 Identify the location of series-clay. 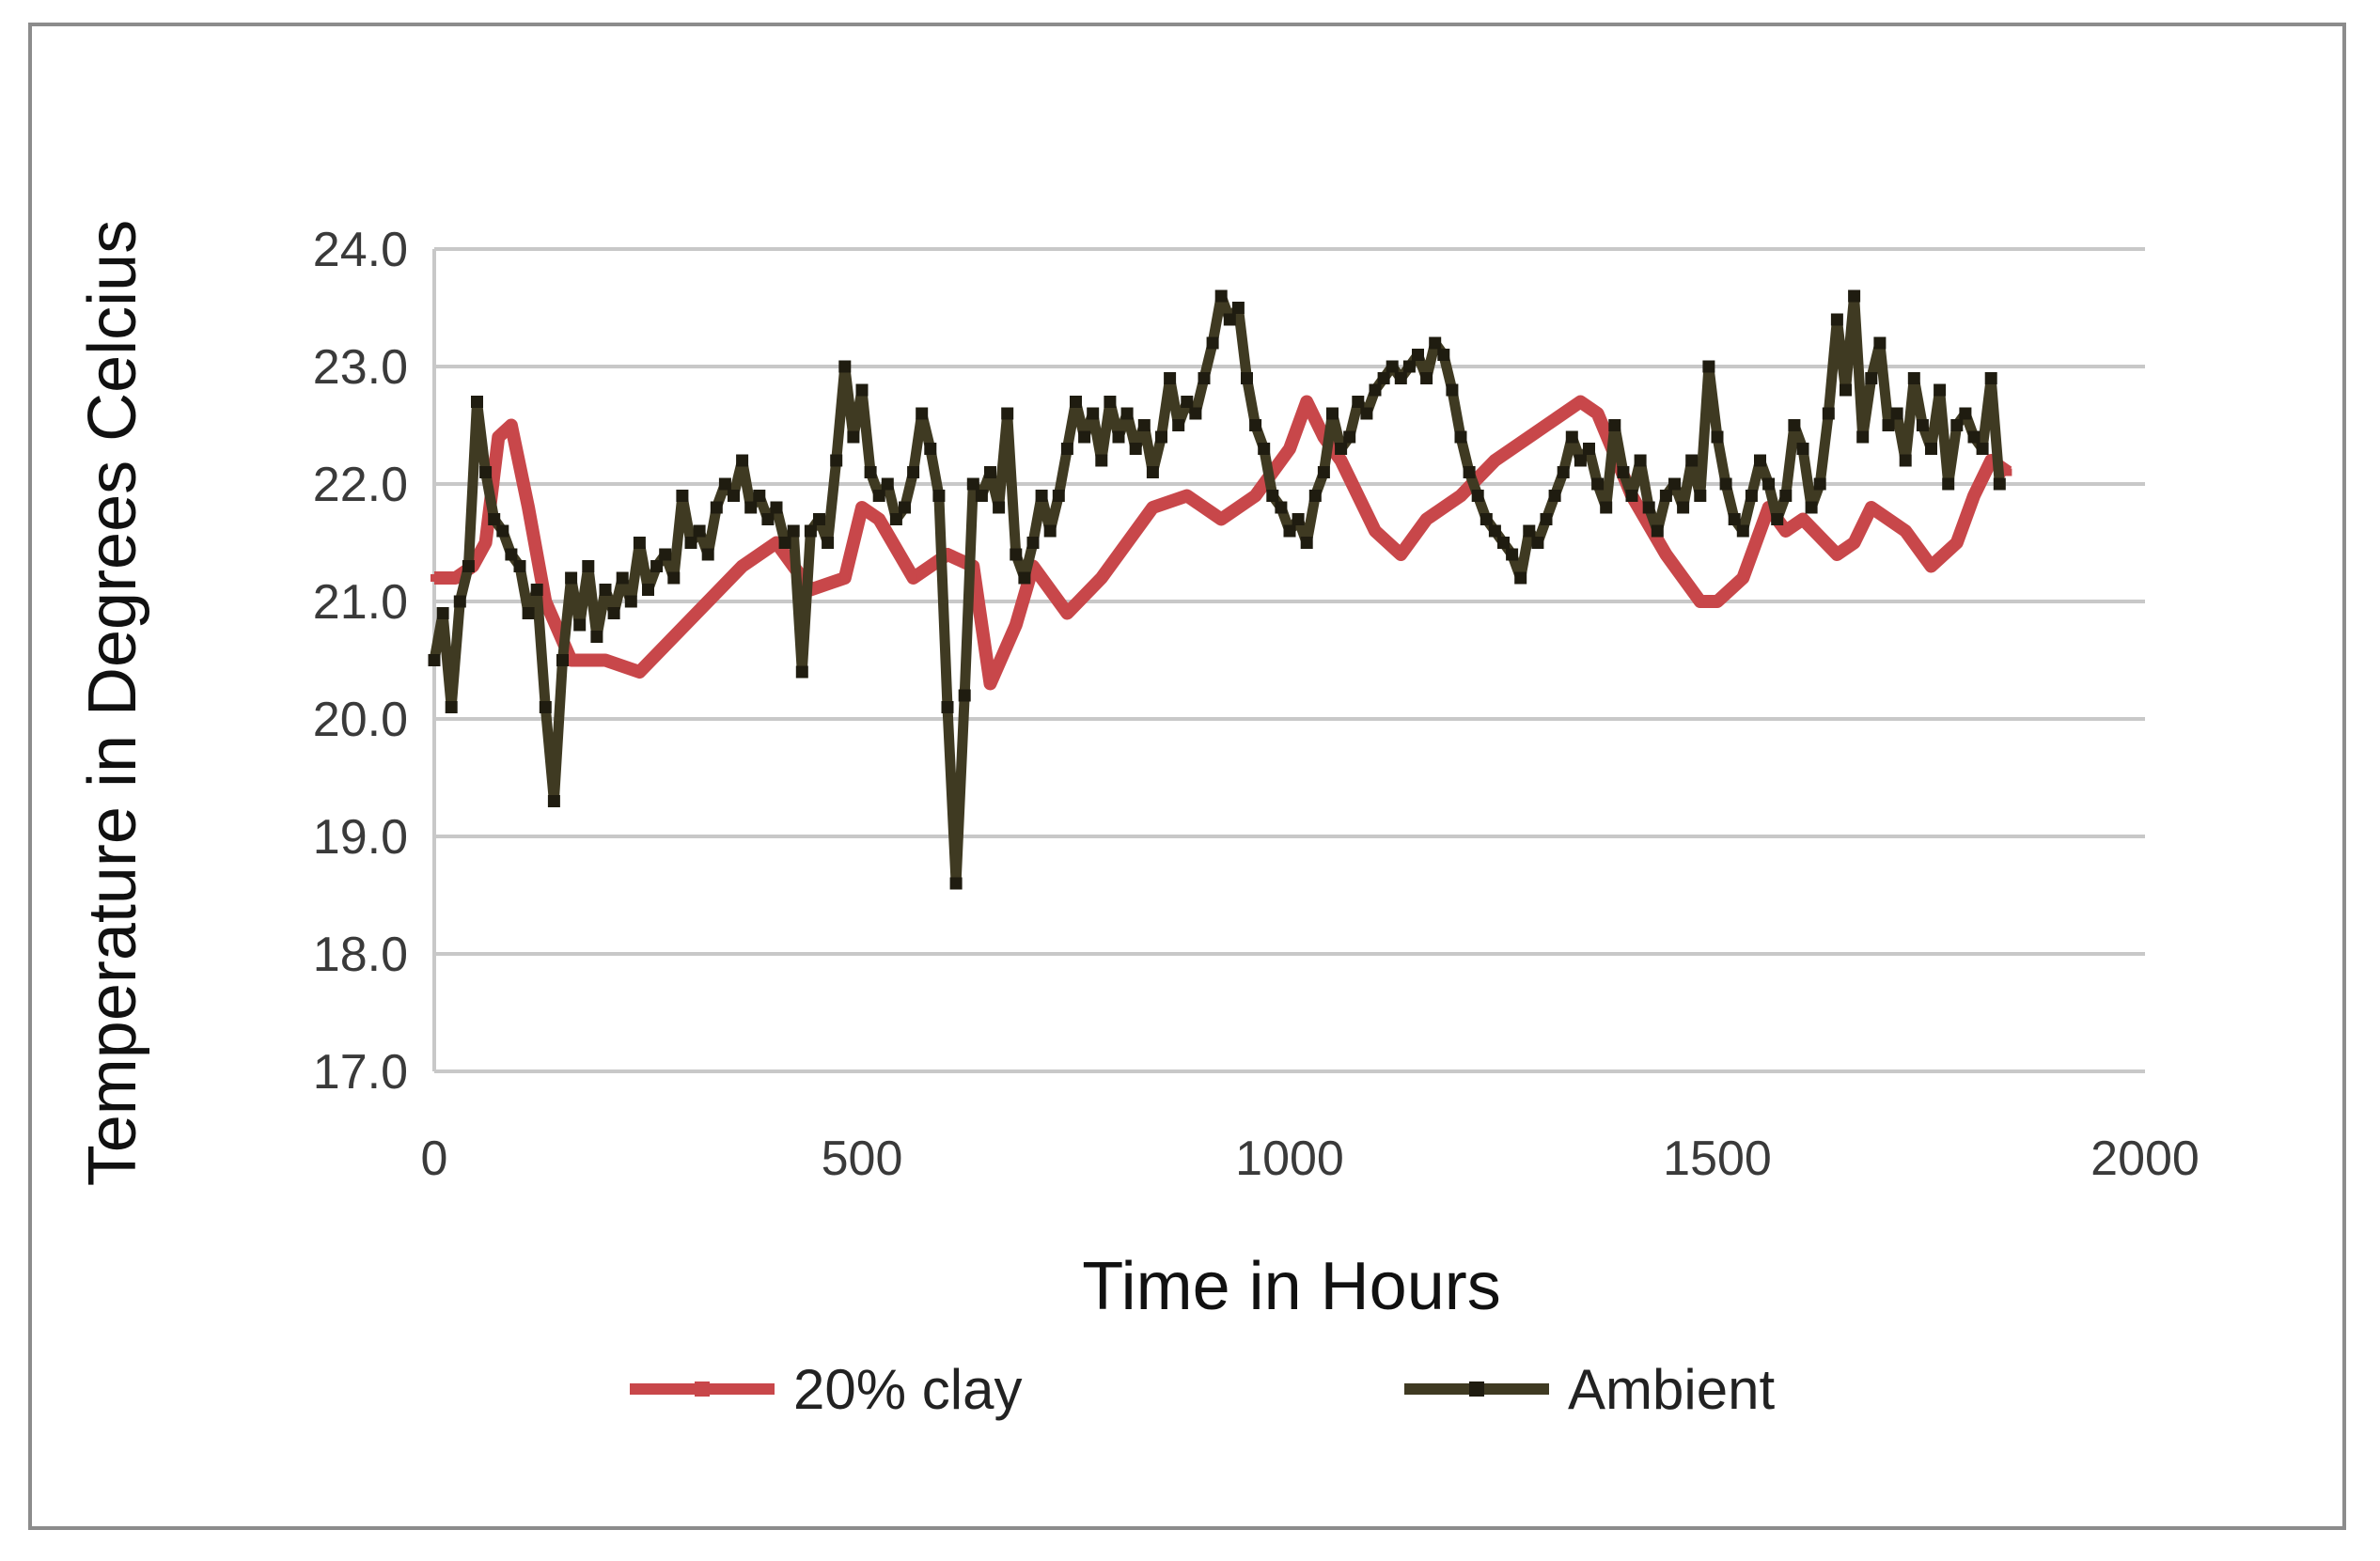
(1221, 543).